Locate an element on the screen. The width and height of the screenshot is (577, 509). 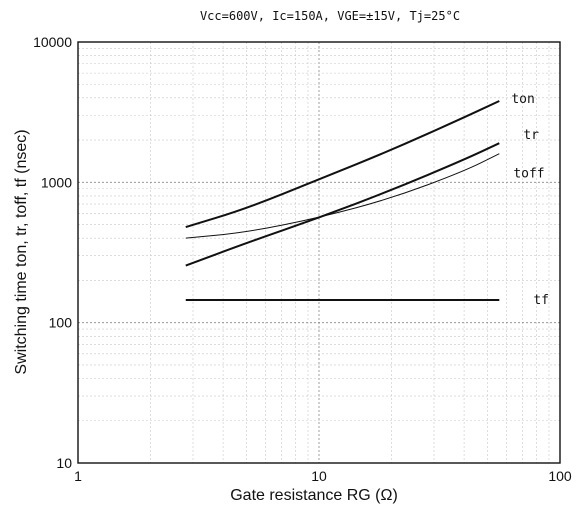
series-label-tr: tr is located at coordinates (531, 135).